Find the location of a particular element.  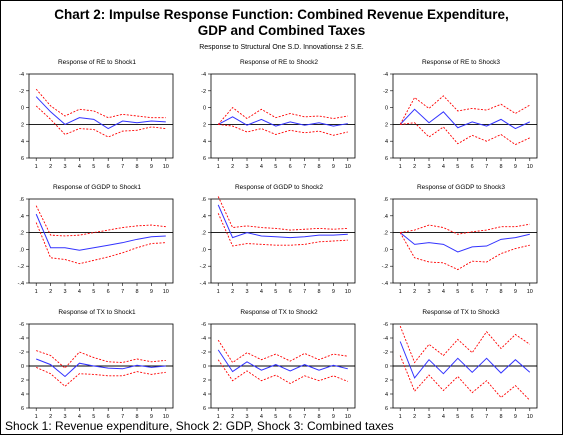

plot-area: 6 4 2 0 -2 -4 -6 1 2 3 4 5 6 7 8 9 10 is located at coordinates (278, 371).